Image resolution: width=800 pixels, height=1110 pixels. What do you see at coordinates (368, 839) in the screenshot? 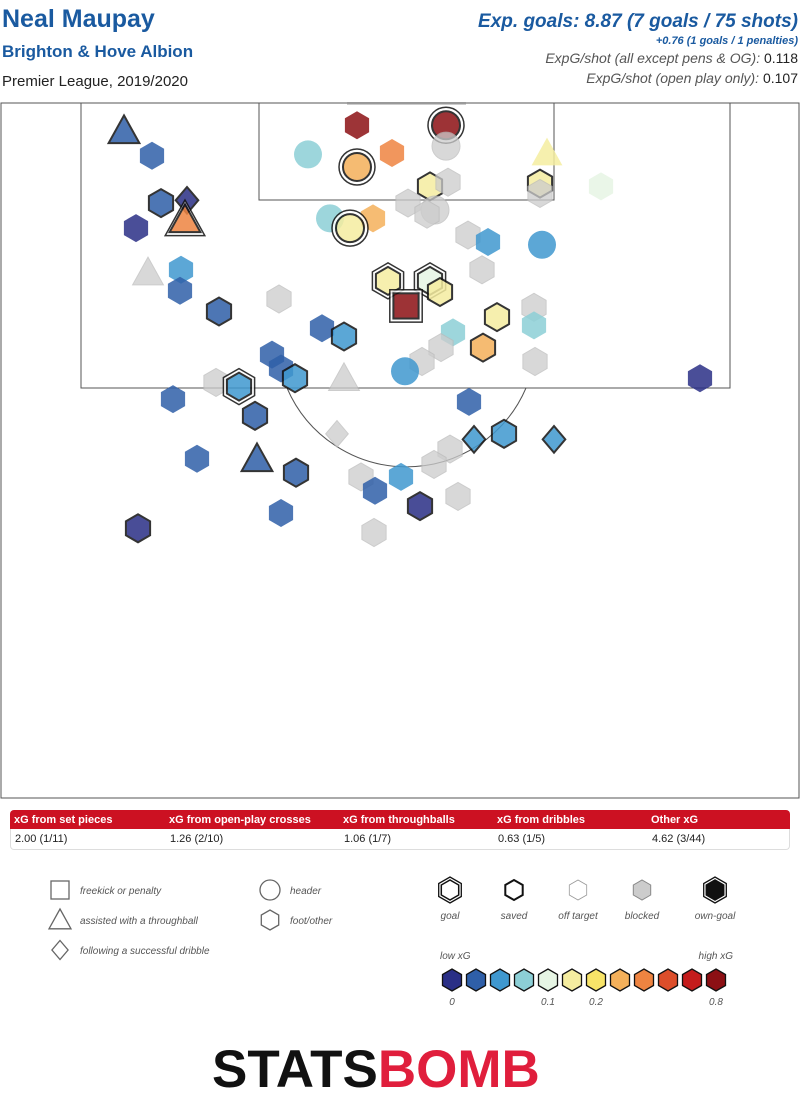
I see `summary-value-throughballs: 1.06 (1/7)` at bounding box center [368, 839].